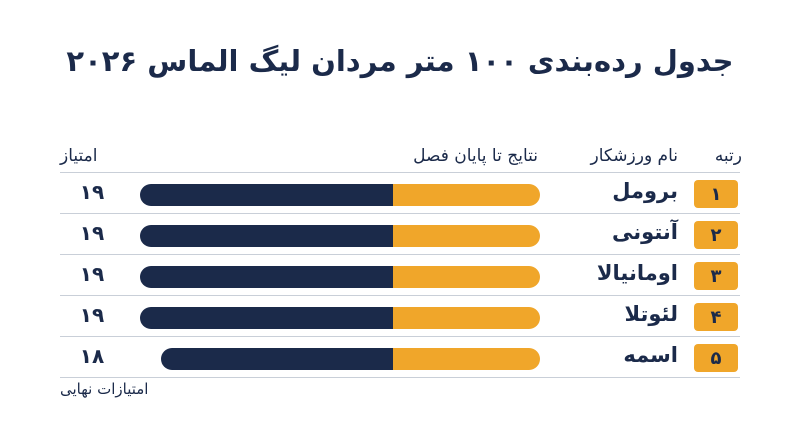 The height and width of the screenshot is (447, 800). Describe the element at coordinates (728, 156) in the screenshot. I see `header-rank: رتبه` at that location.